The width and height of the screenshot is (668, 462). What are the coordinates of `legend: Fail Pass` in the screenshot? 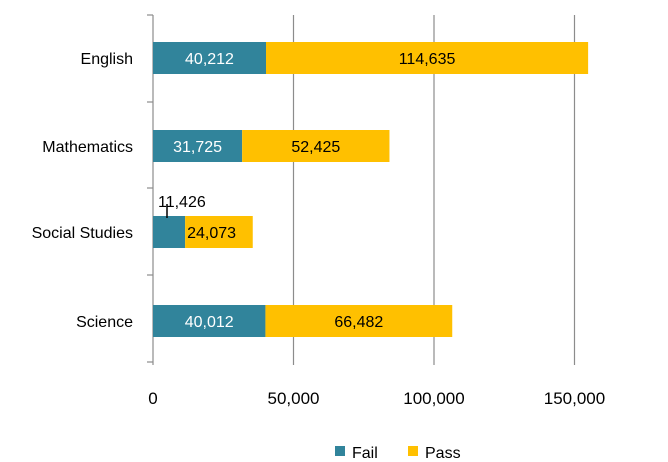 It's located at (398, 453).